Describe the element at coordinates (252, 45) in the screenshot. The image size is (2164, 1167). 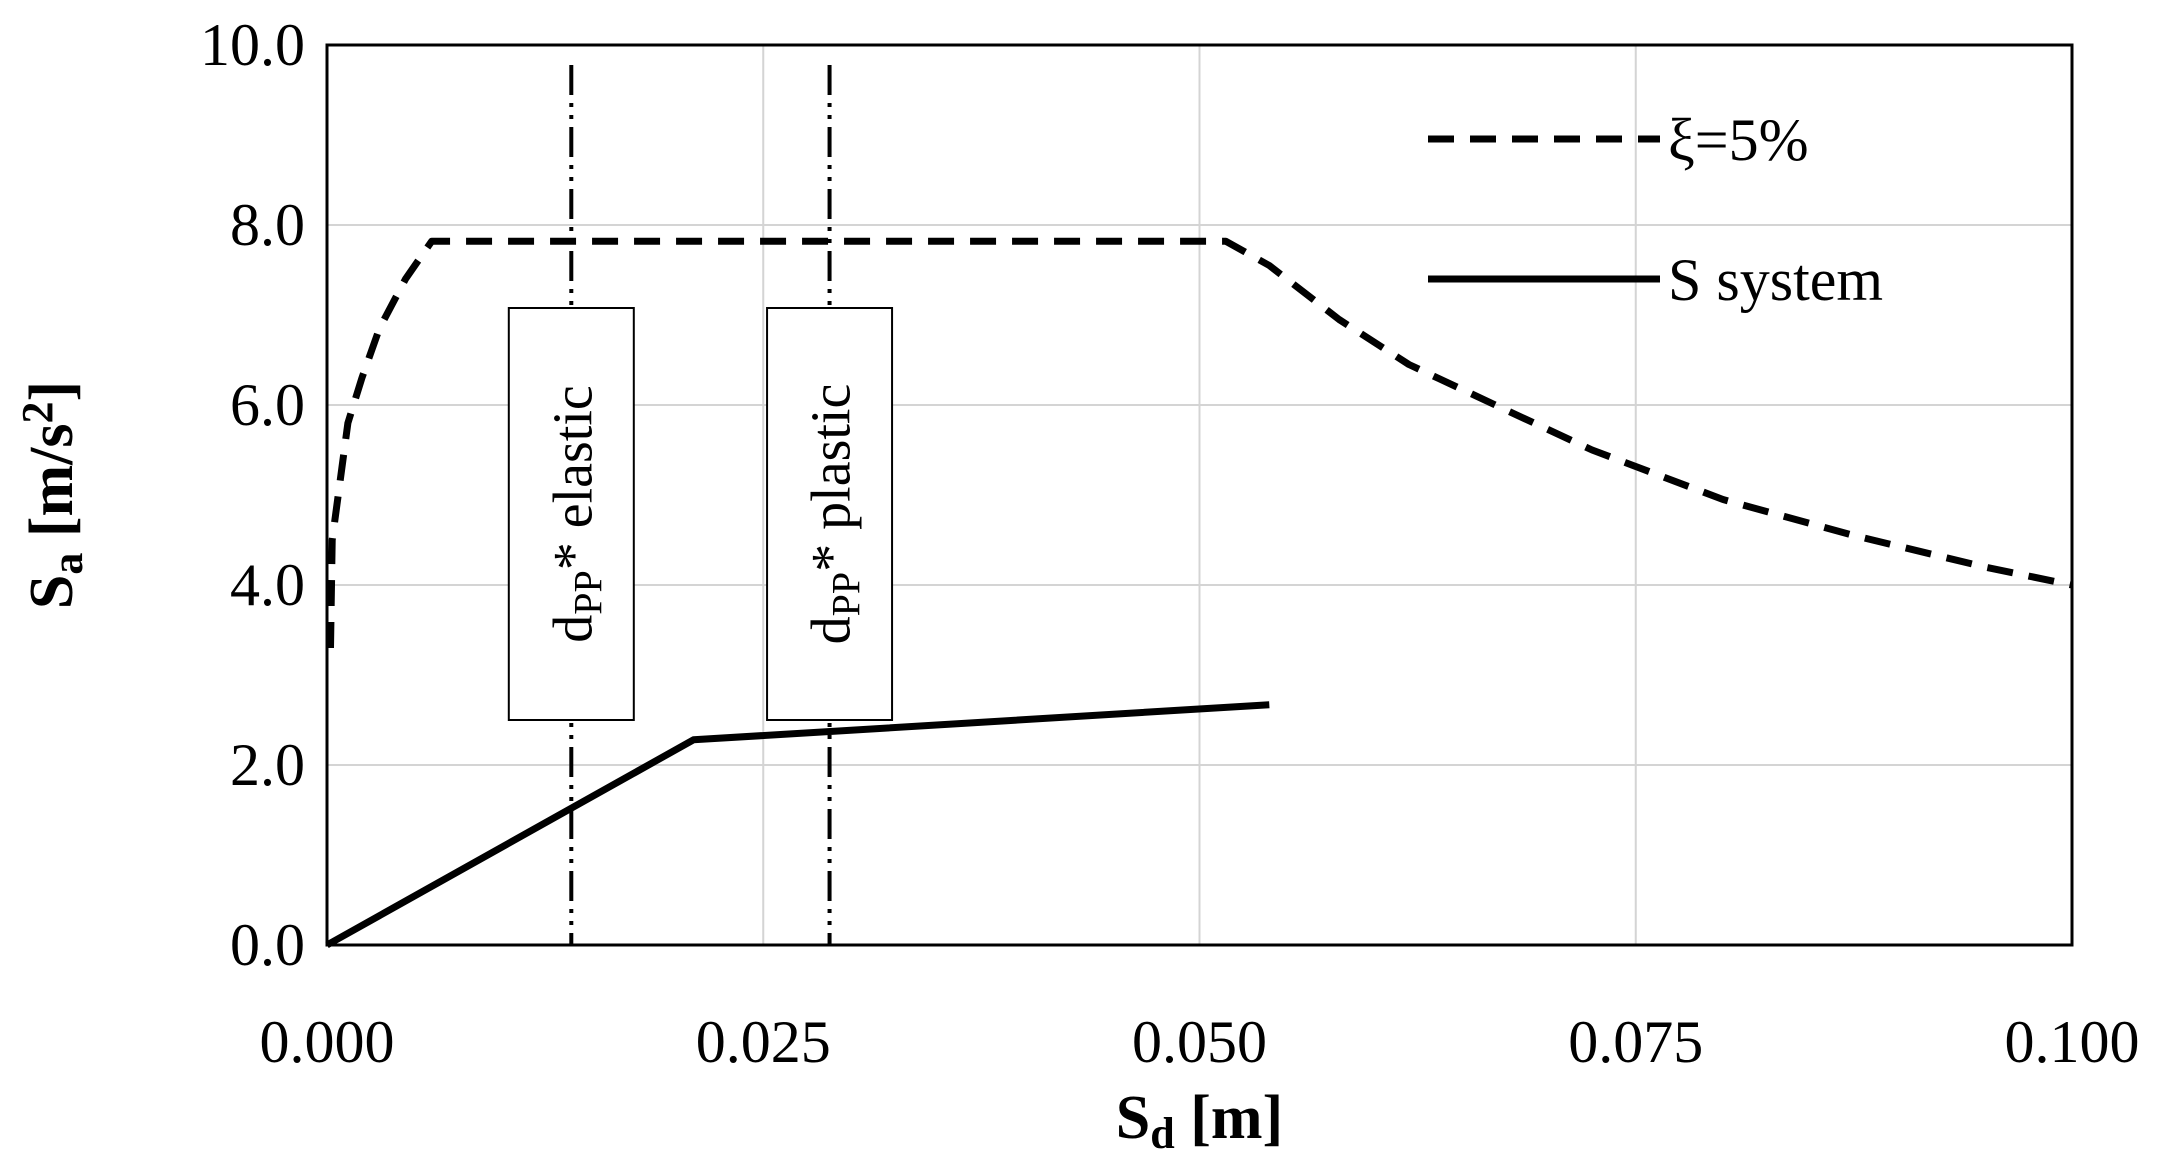
I see `y-tick-label: 10.0` at that location.